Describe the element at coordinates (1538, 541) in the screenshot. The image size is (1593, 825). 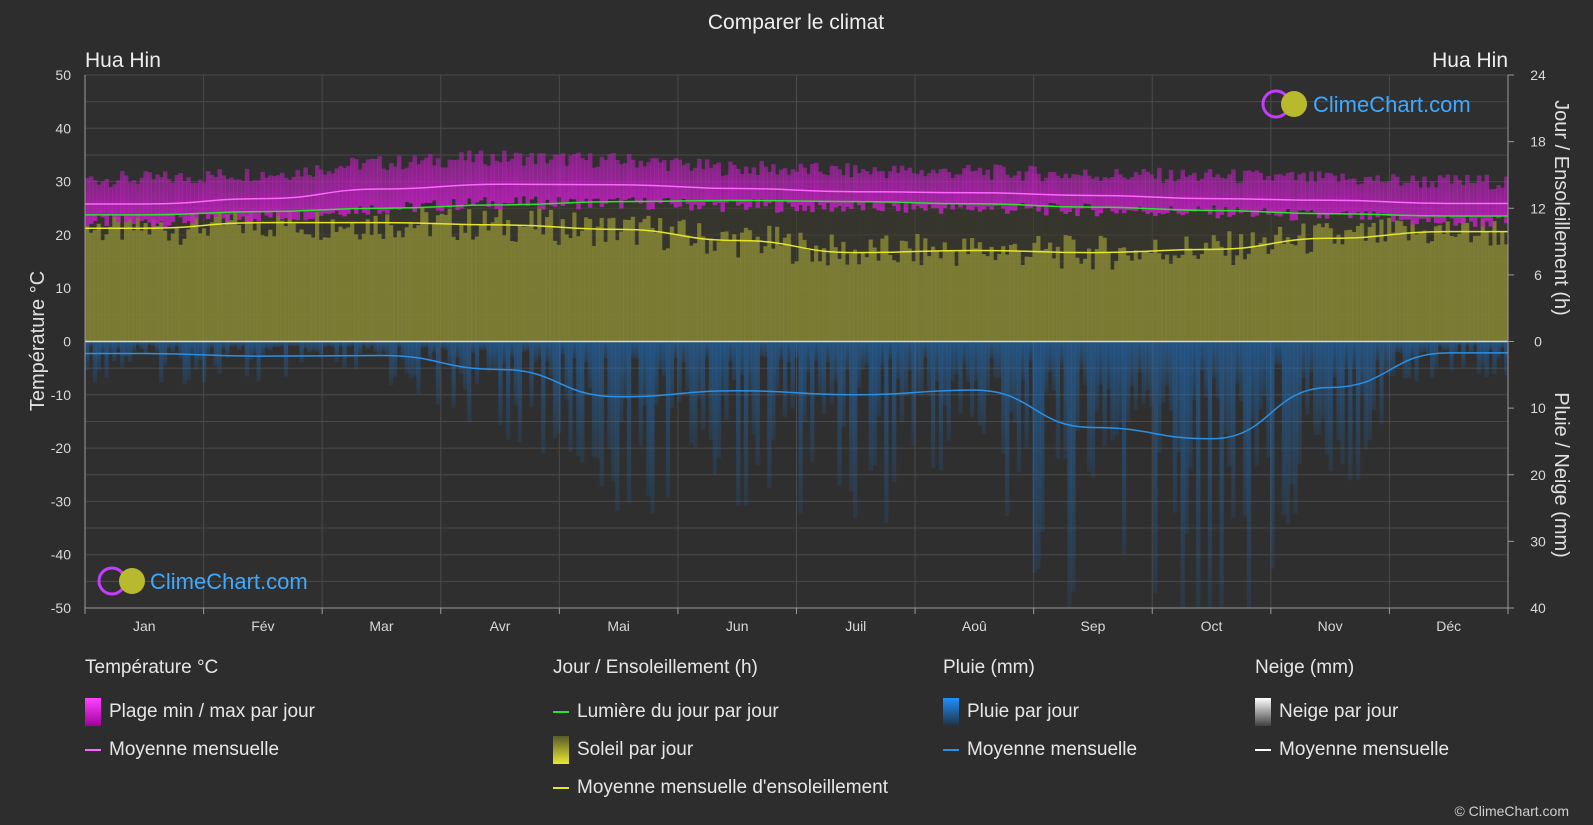
I see `y-tick-label-right-bottom: 30` at that location.